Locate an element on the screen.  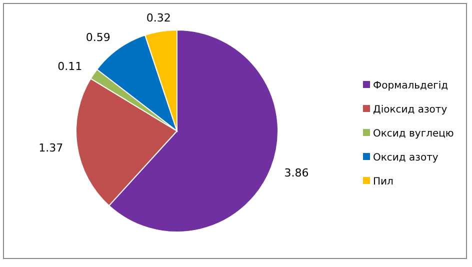
legend-label: Оксид азоту is located at coordinates (405, 158).